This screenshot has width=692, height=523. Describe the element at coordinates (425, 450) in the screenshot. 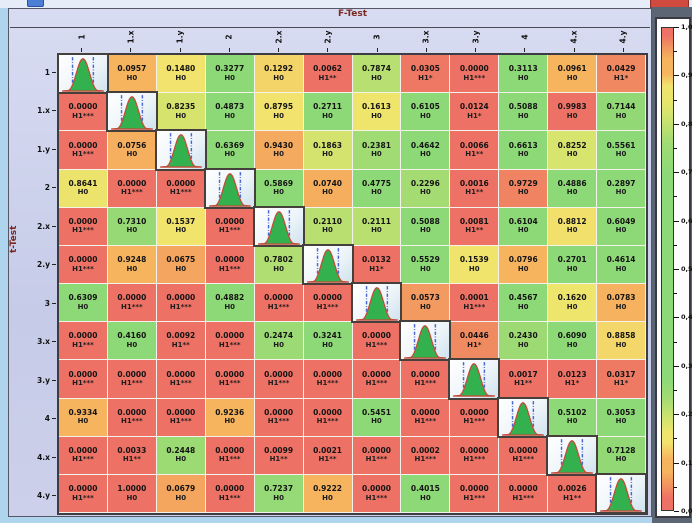

I see `p-value: 0.0002` at that location.